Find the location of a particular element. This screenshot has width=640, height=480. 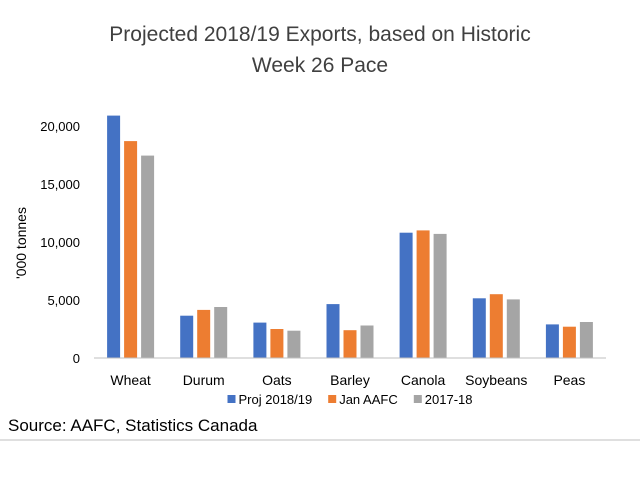

legend-item: Jan AAFC is located at coordinates (363, 399).